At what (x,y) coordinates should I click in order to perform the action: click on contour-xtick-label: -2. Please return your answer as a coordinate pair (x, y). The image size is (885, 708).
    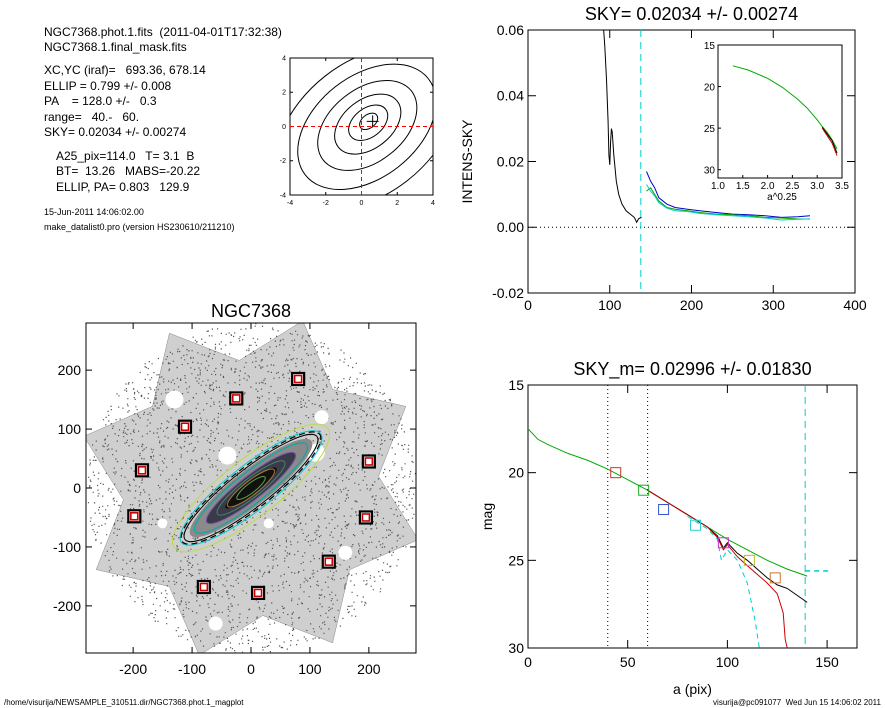
    Looking at the image, I should click on (326, 203).